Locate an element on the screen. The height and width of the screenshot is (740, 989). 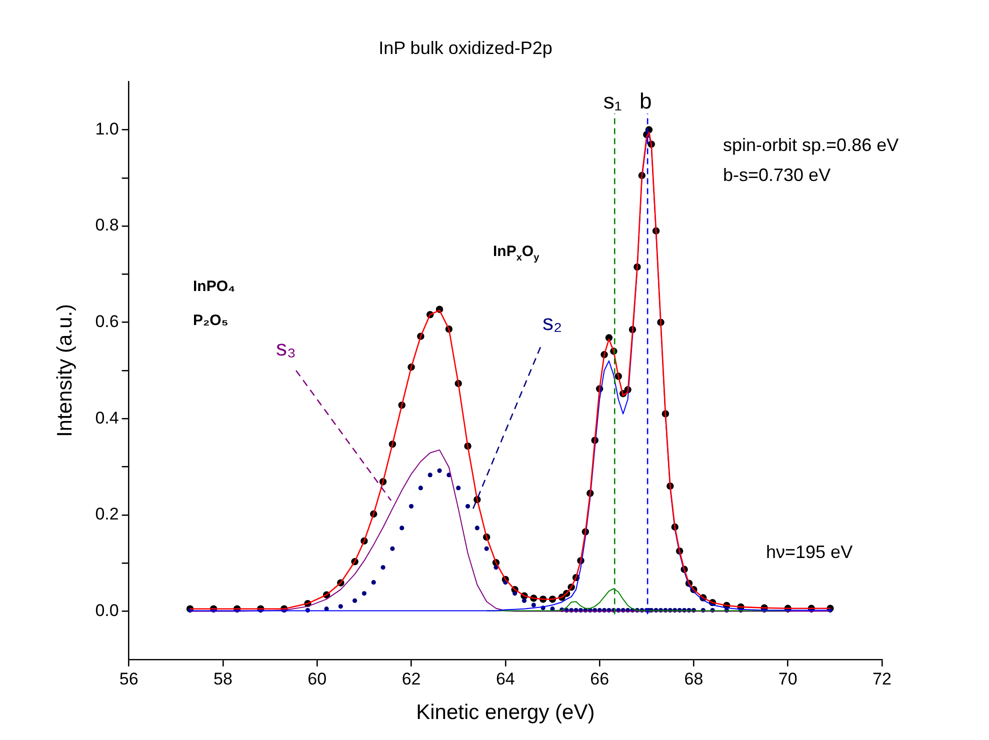
annotation: hν=195 eV is located at coordinates (809, 552).